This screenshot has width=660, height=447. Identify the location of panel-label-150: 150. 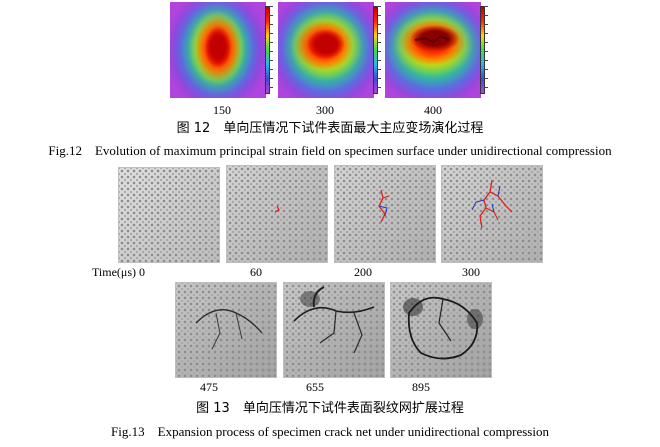
(222, 110).